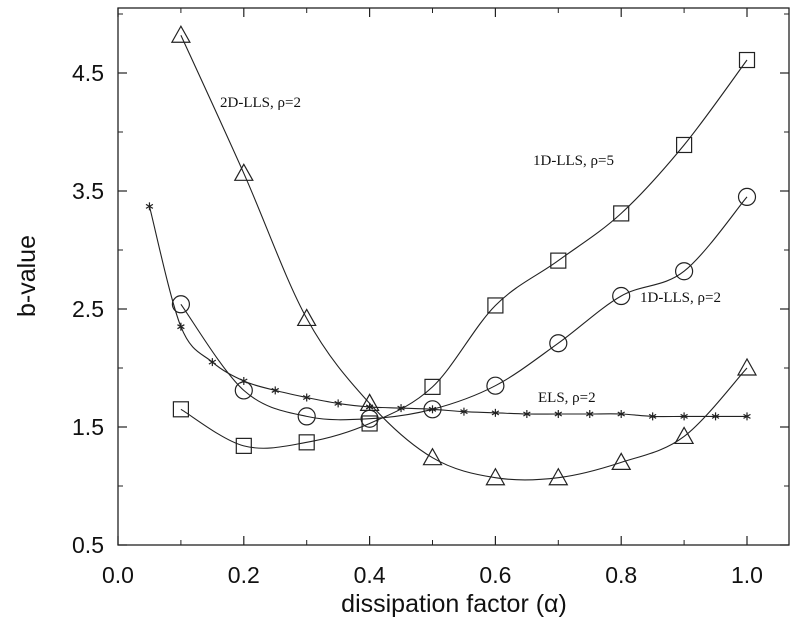  What do you see at coordinates (747, 575) in the screenshot?
I see `x-tick-label: 1.0` at bounding box center [747, 575].